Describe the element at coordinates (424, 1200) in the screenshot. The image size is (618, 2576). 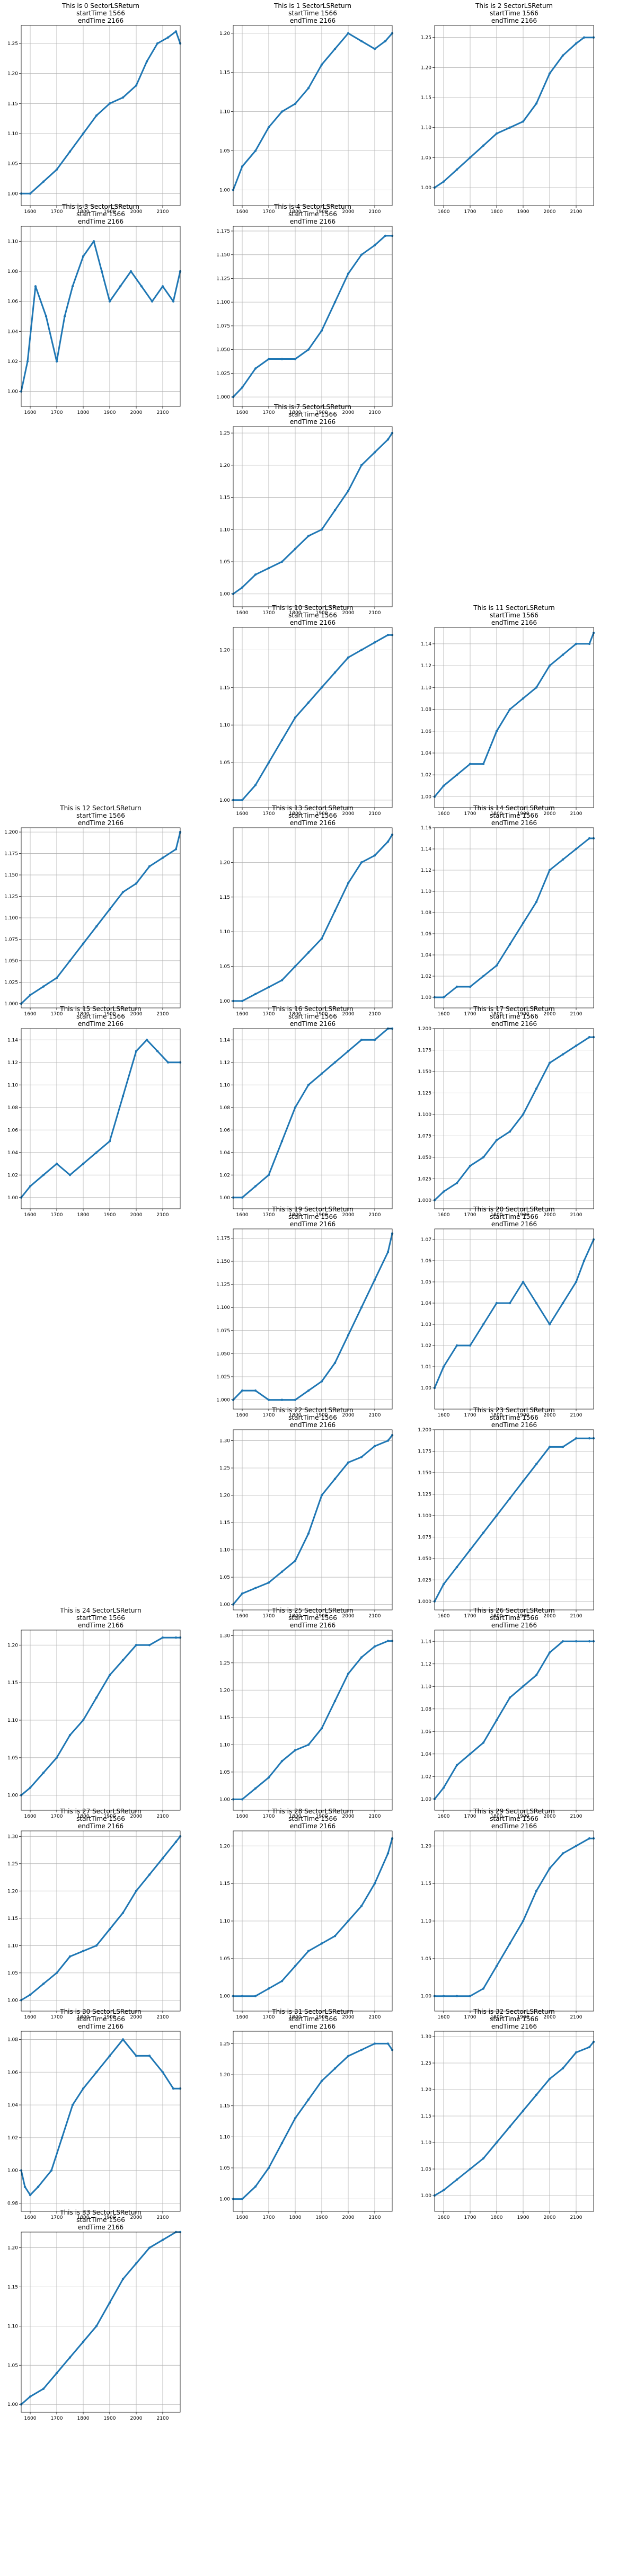
I see `y-tick-label: 1.000` at that location.